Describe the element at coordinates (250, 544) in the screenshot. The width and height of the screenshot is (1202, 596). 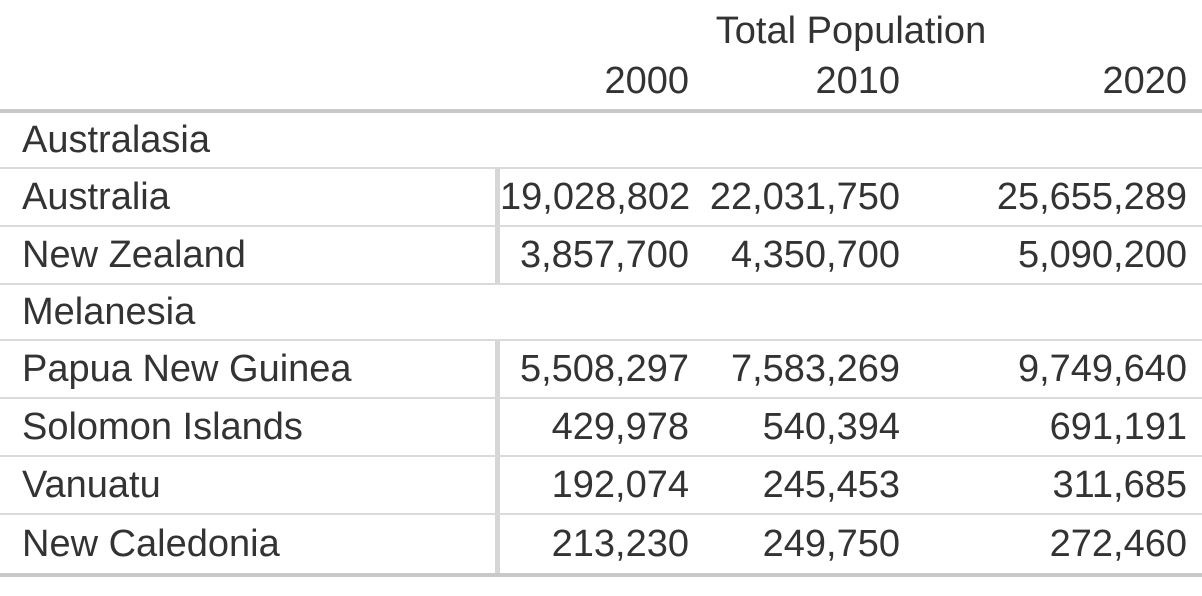
I see `country-name-cell: New Caledonia` at that location.